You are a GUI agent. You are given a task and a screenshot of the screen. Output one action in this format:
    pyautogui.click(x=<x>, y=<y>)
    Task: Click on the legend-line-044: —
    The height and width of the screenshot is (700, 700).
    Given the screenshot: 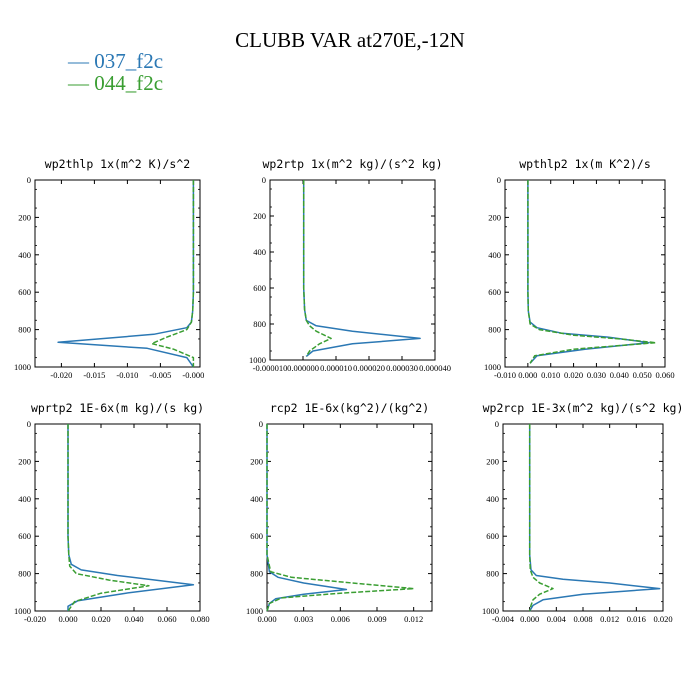 What is the action you would take?
    pyautogui.click(x=81, y=83)
    